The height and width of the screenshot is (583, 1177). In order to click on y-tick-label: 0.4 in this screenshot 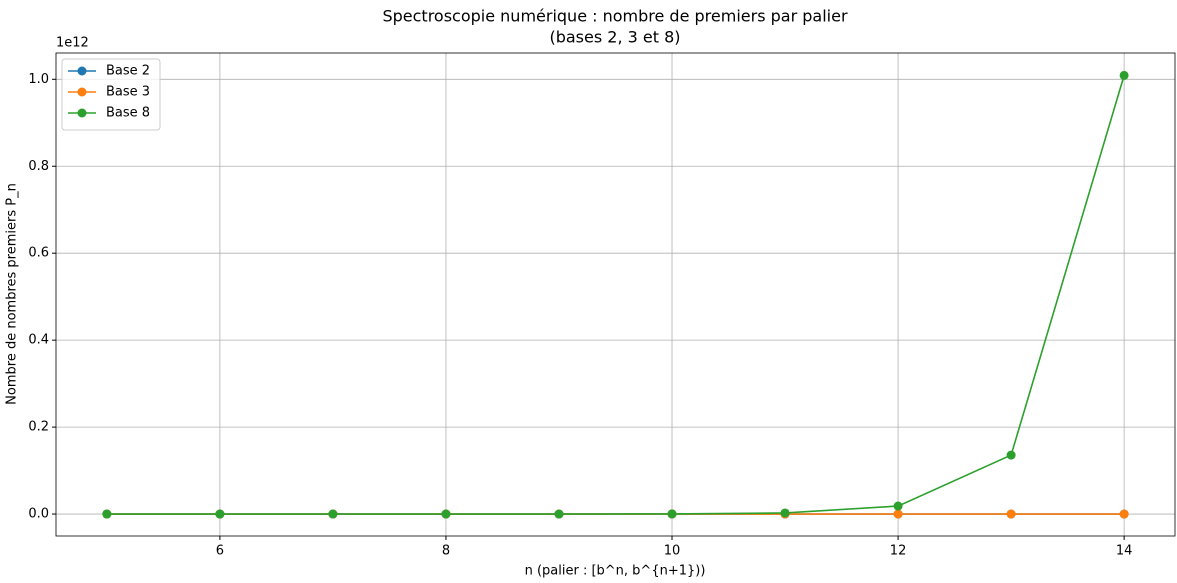, I will do `click(38, 340)`.